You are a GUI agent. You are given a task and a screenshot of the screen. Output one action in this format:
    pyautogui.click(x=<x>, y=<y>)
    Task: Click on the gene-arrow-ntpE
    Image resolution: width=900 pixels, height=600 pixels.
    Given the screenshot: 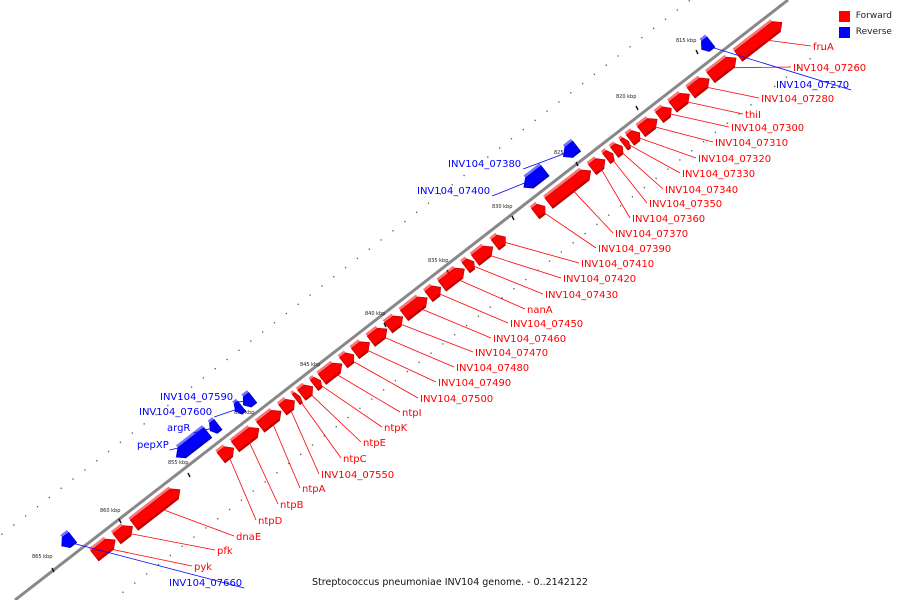 What is the action you would take?
    pyautogui.click(x=304, y=391)
    